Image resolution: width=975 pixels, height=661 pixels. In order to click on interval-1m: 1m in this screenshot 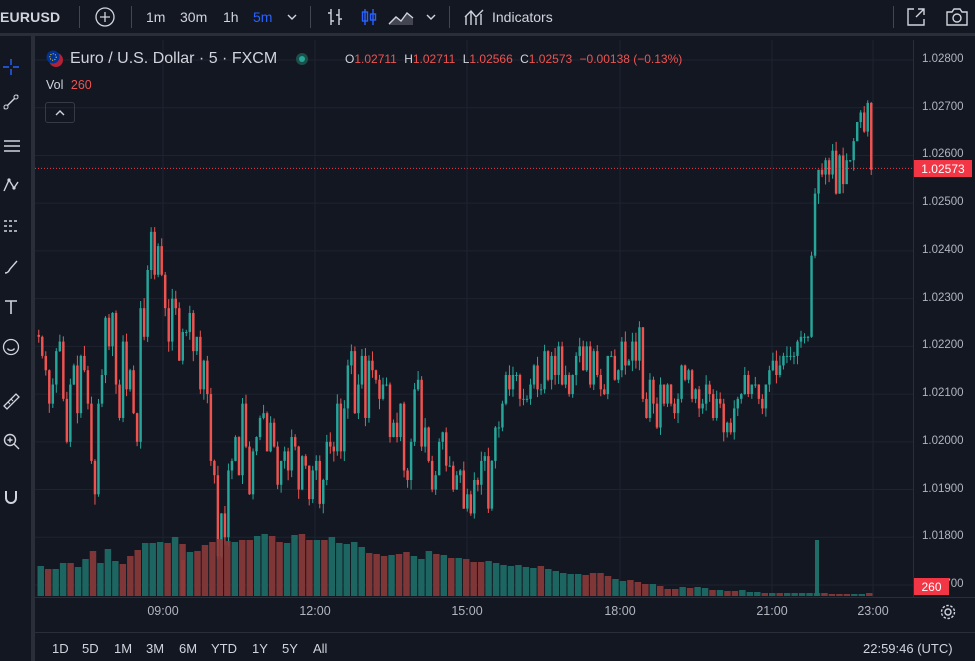, I will do `click(155, 16)`.